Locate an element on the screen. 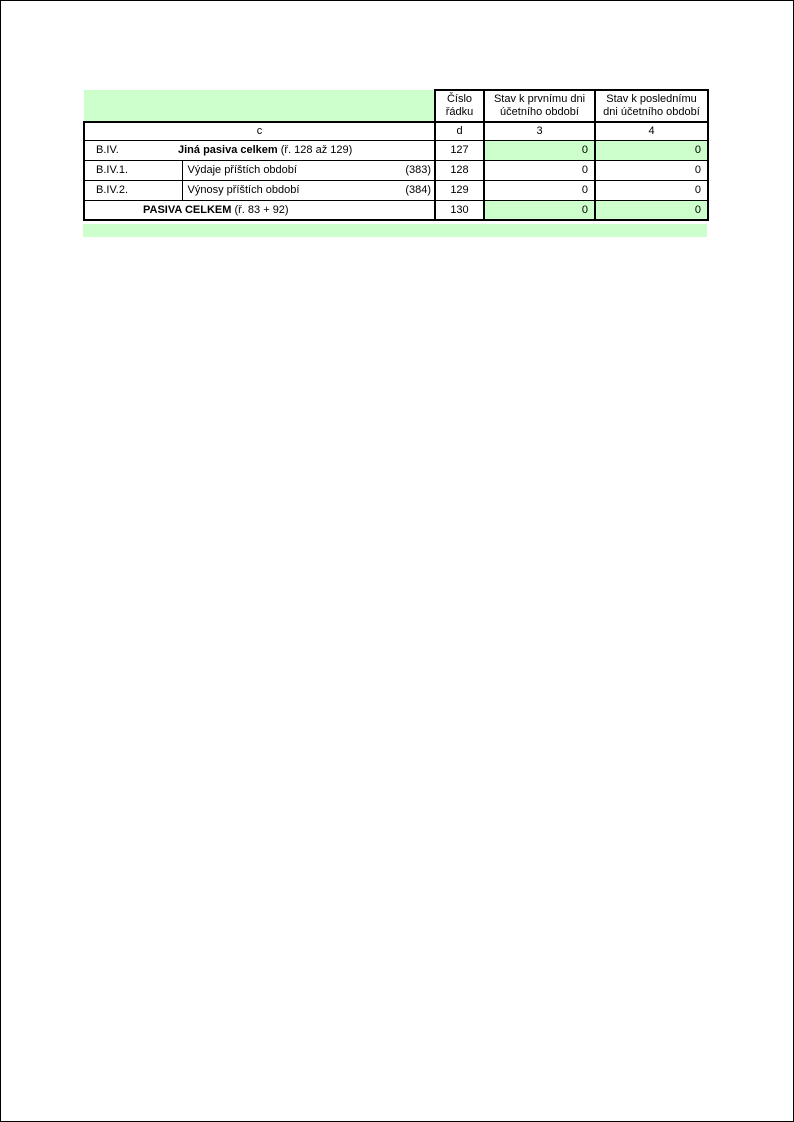  row-129-account: (384) is located at coordinates (418, 190).